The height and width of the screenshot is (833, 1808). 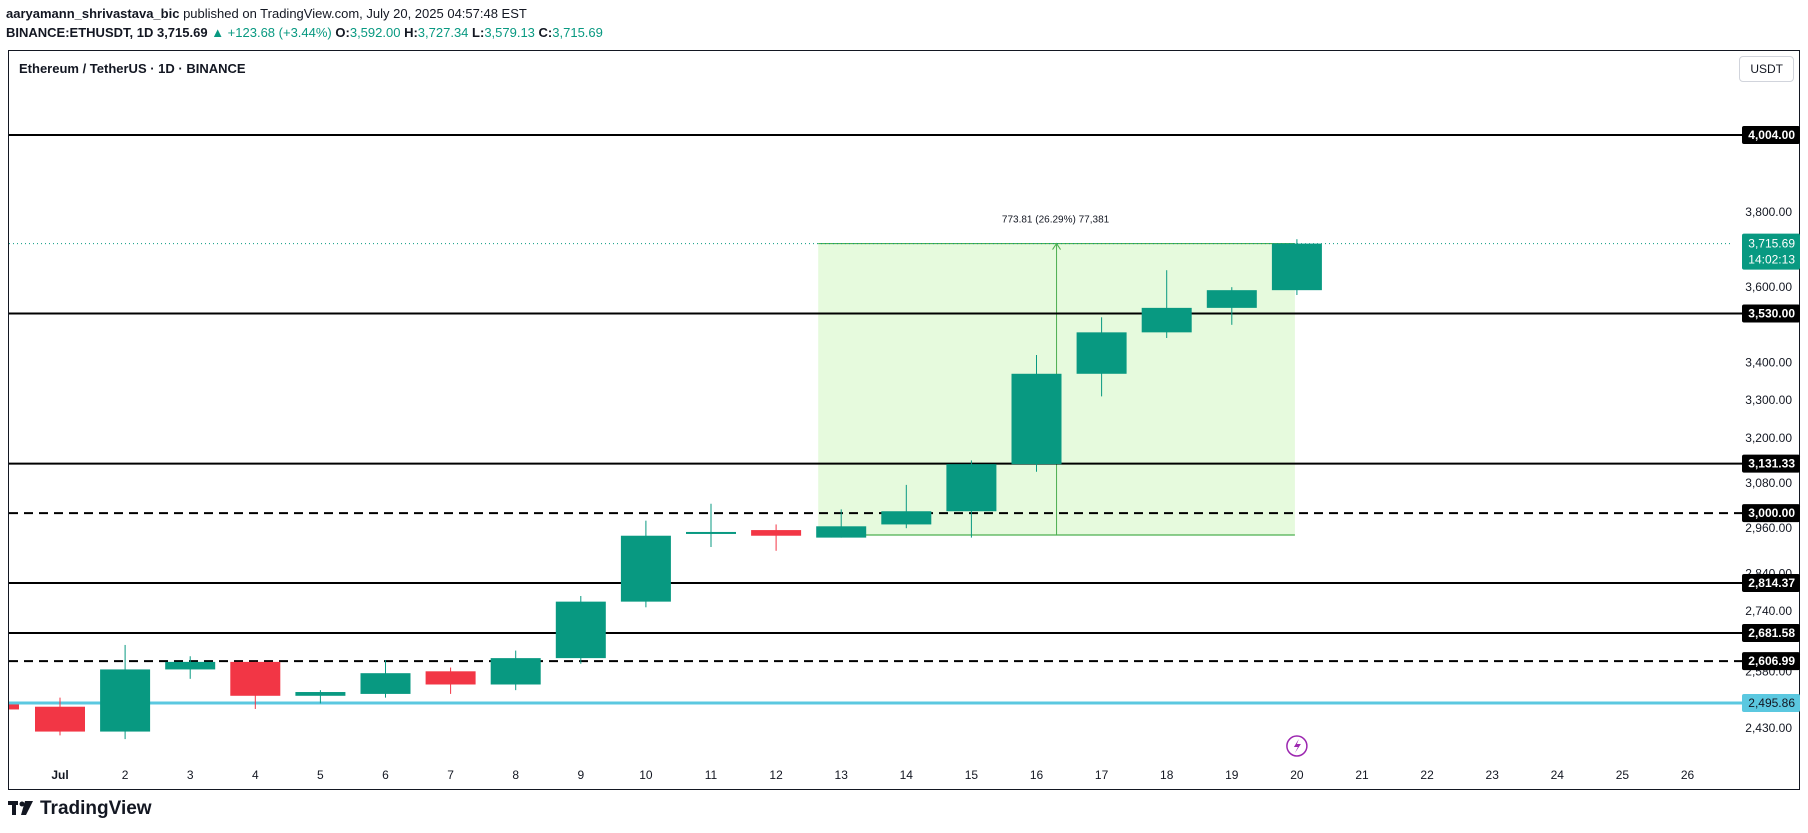 What do you see at coordinates (711, 775) in the screenshot?
I see `x-tick-label: 11` at bounding box center [711, 775].